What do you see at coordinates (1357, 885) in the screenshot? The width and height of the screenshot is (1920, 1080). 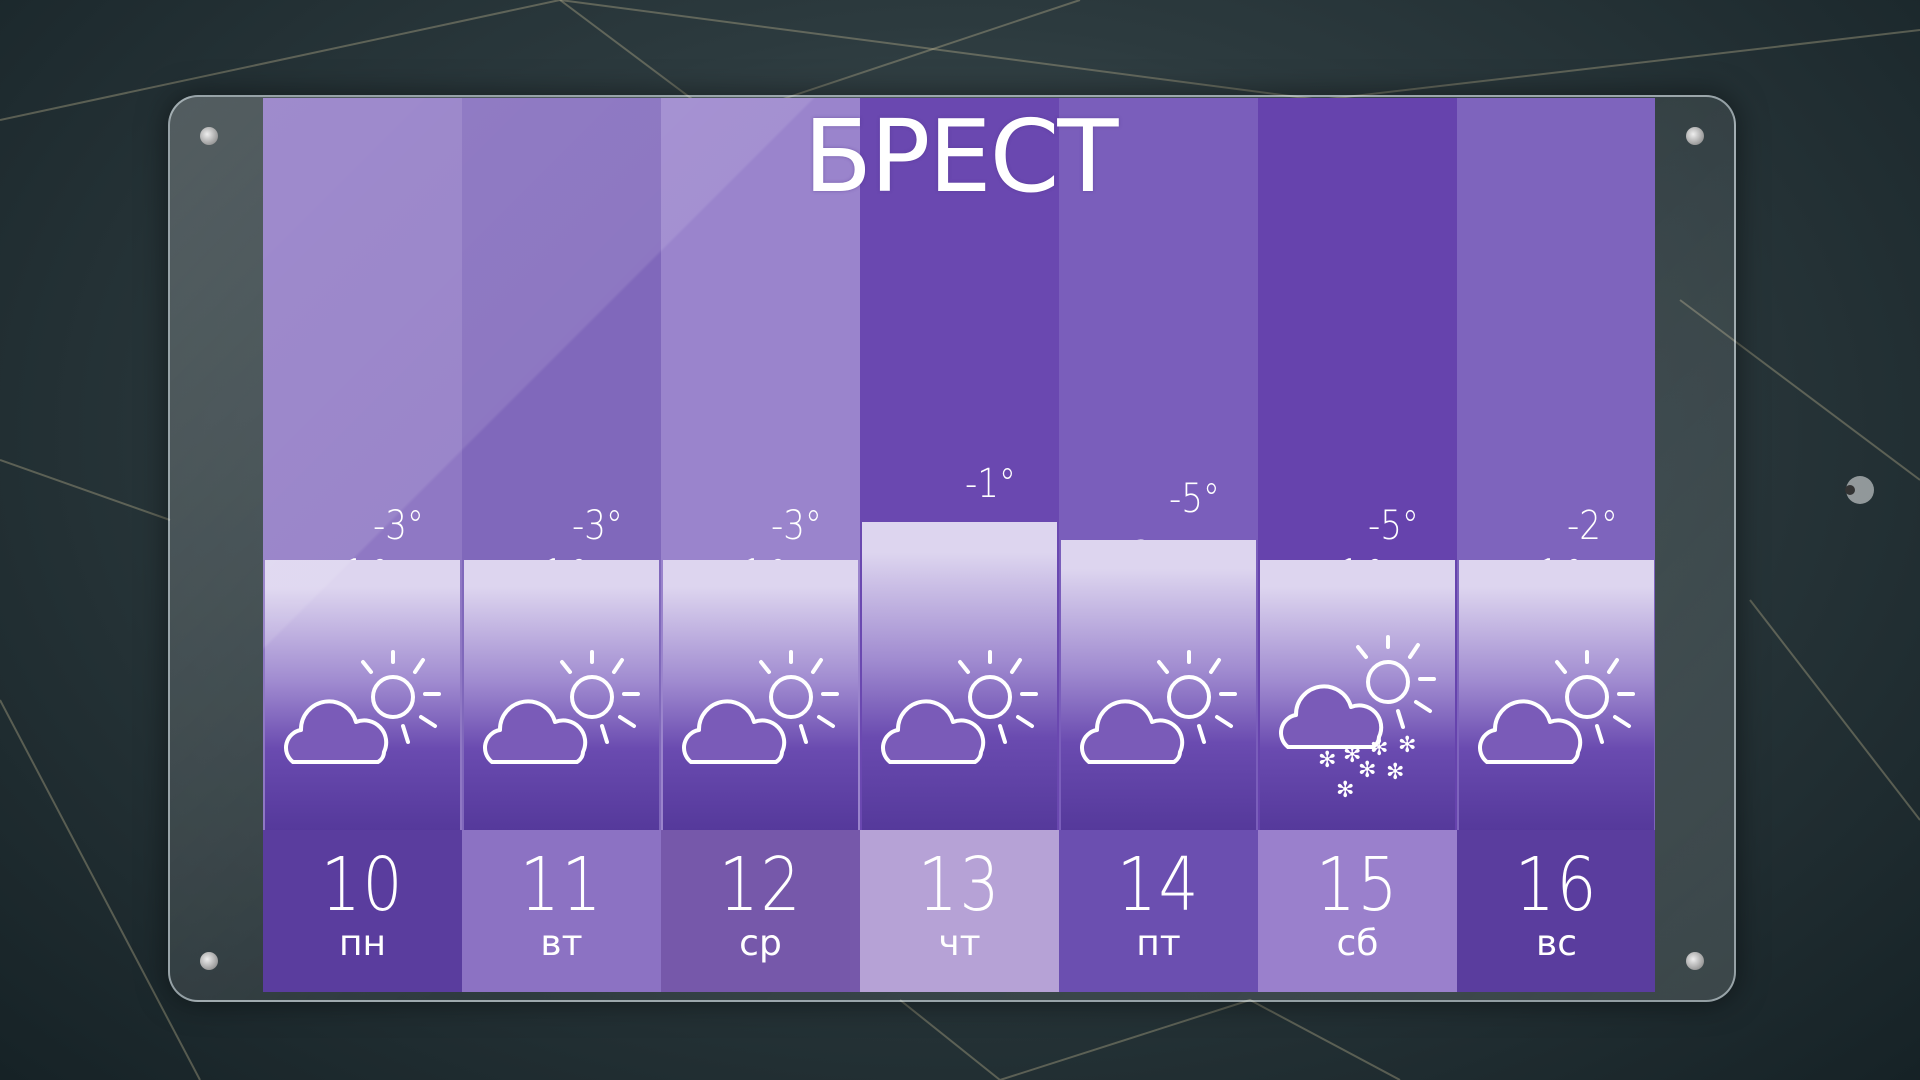 I see `day-number: 15` at bounding box center [1357, 885].